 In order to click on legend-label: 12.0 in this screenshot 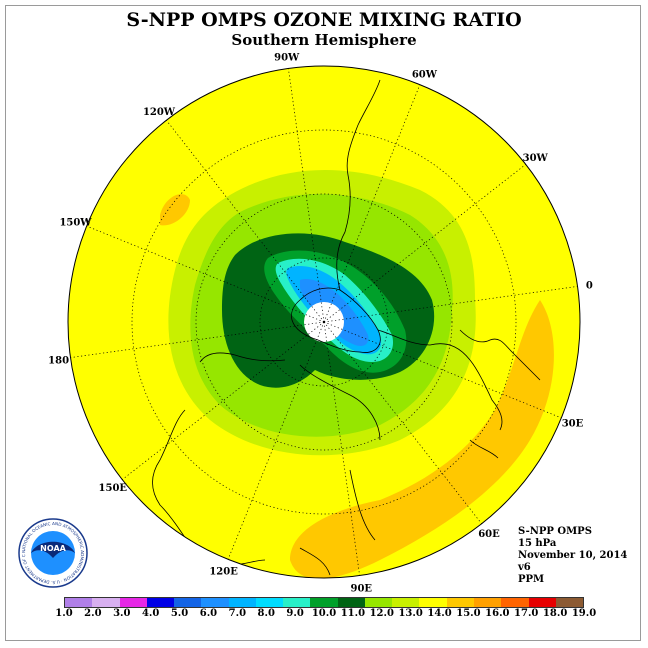, I will do `click(381, 613)`.